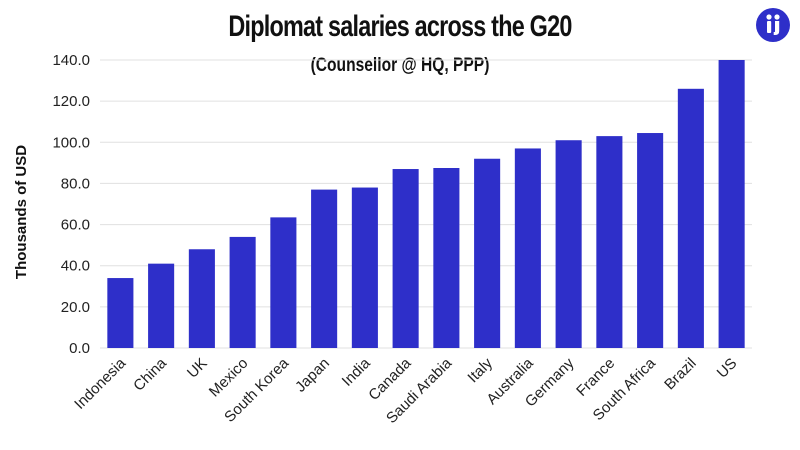 Image resolution: width=800 pixels, height=450 pixels. I want to click on bar-china, so click(161, 305).